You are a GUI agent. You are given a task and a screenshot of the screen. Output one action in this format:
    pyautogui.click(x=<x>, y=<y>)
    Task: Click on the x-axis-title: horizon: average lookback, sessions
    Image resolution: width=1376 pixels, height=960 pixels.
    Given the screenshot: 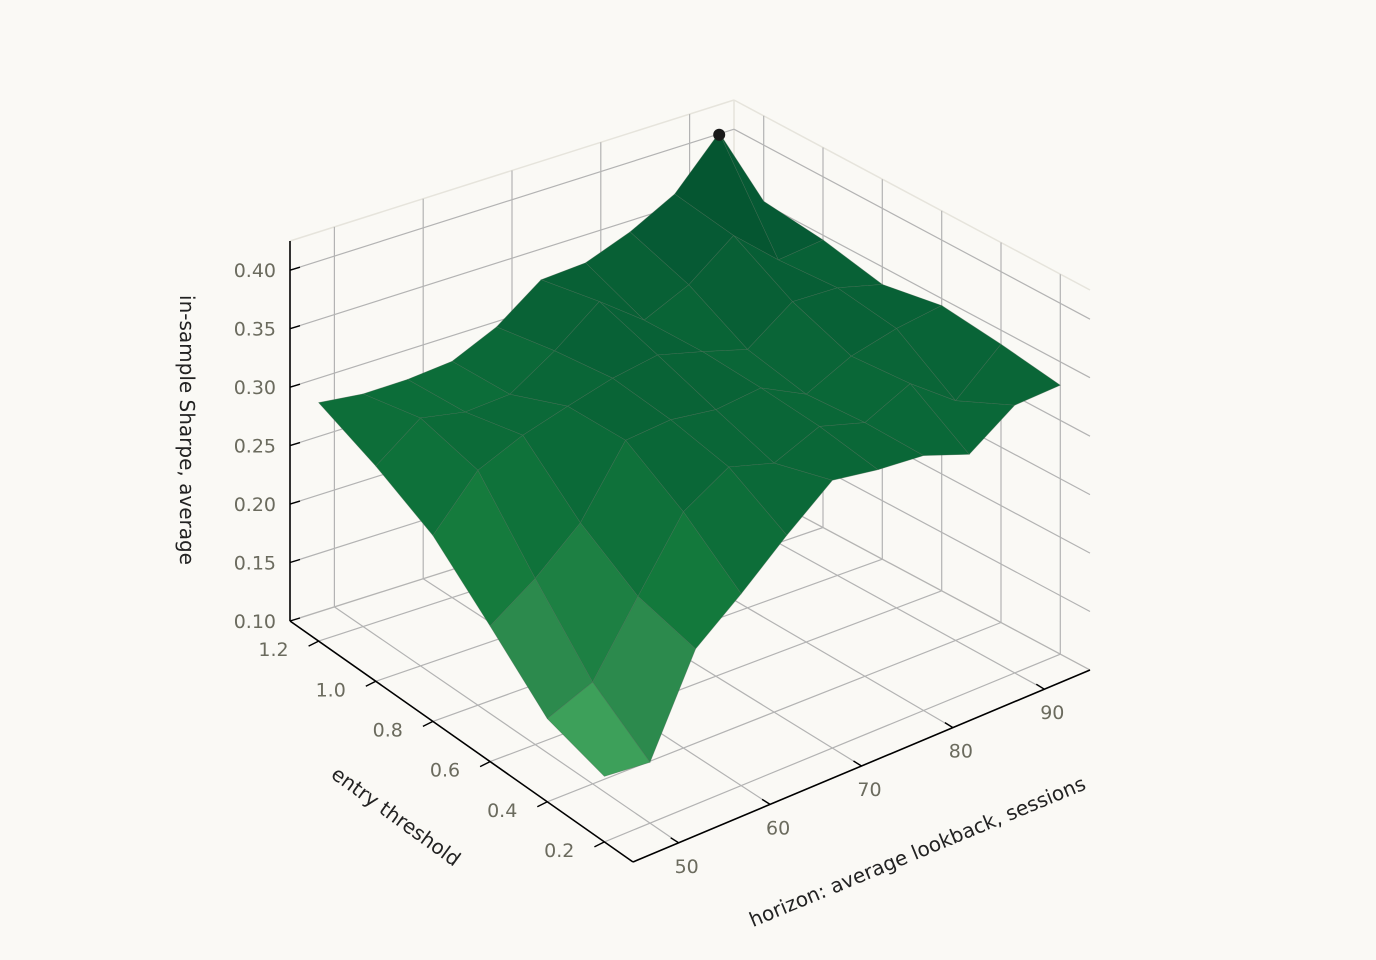 What is the action you would take?
    pyautogui.click(x=917, y=851)
    